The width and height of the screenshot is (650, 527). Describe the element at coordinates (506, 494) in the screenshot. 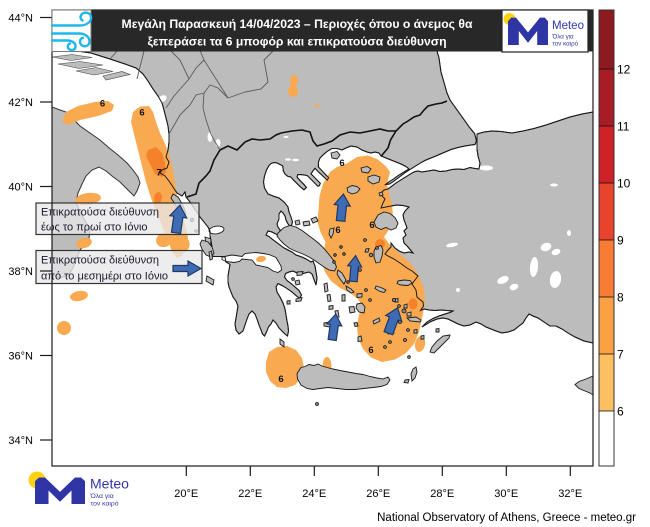

I see `svg-text: 30°E` at that location.